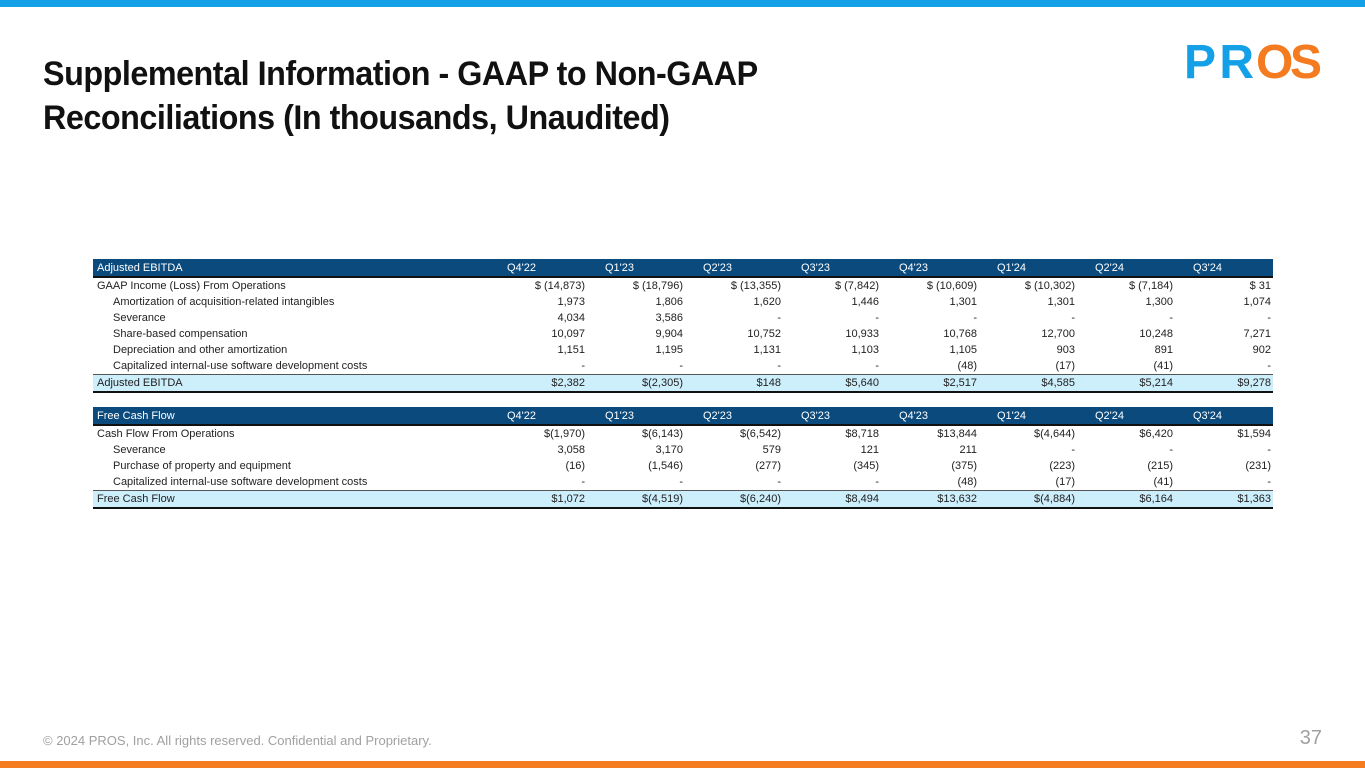 The image size is (1365, 768). What do you see at coordinates (1028, 499) in the screenshot?
I see `value-cell: $(4,884)` at bounding box center [1028, 499].